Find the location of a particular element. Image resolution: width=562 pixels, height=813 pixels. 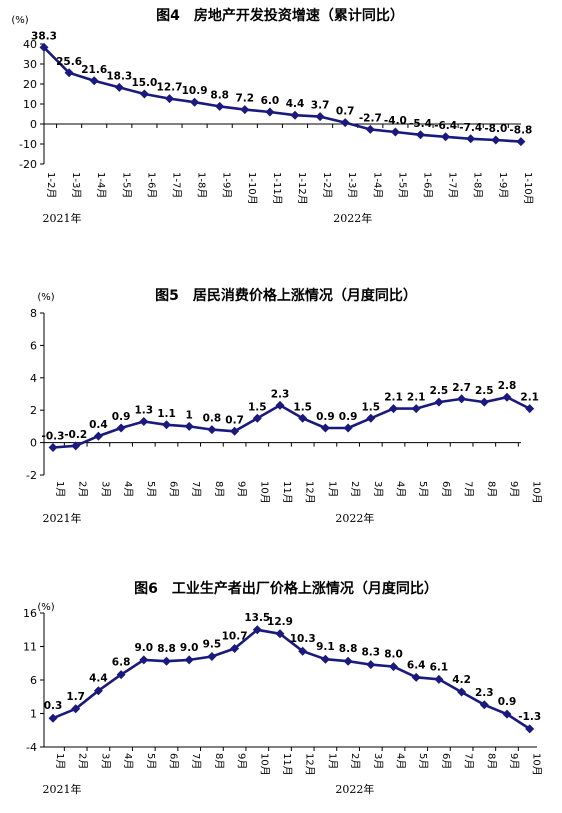

x-tick-label: 1-4月 is located at coordinates (377, 185).